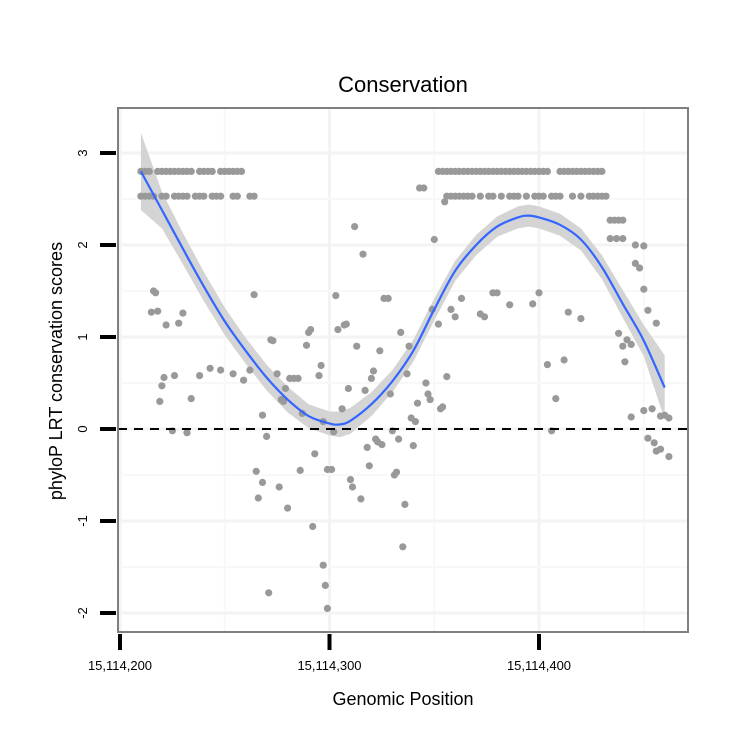 The width and height of the screenshot is (750, 750). What do you see at coordinates (82, 152) in the screenshot?
I see `y-tick-label: 3` at bounding box center [82, 152].